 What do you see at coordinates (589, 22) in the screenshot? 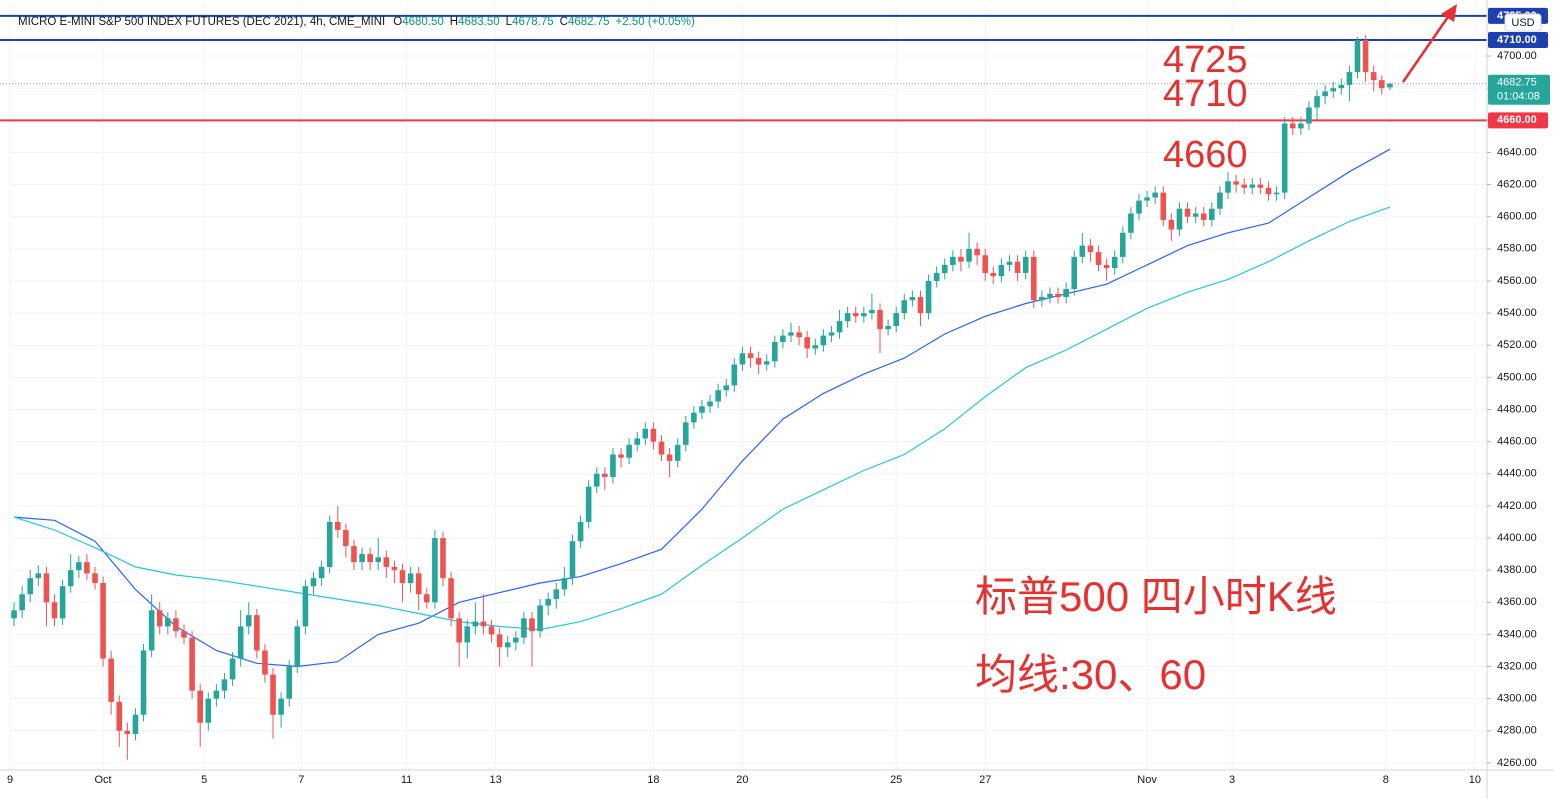
I see `ohlc-value: 4682.75` at bounding box center [589, 22].